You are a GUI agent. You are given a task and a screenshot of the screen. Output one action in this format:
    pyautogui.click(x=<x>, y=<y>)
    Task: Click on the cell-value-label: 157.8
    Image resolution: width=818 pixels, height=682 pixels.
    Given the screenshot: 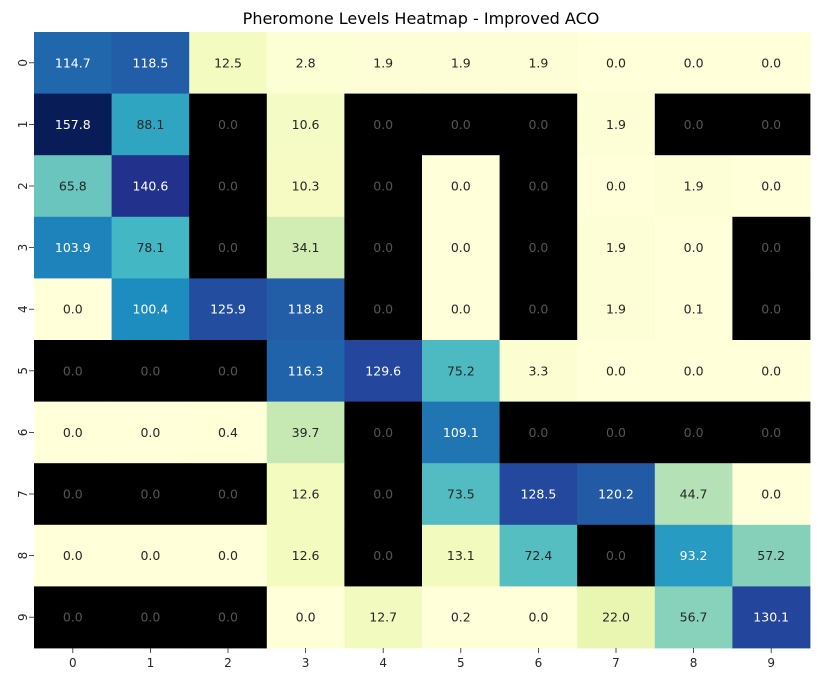 What is the action you would take?
    pyautogui.click(x=73, y=124)
    